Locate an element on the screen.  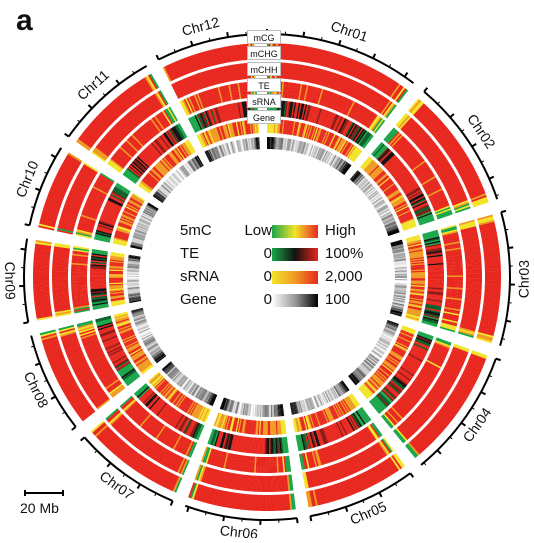
chromosome-label: Chr01 is located at coordinates (349, 31).